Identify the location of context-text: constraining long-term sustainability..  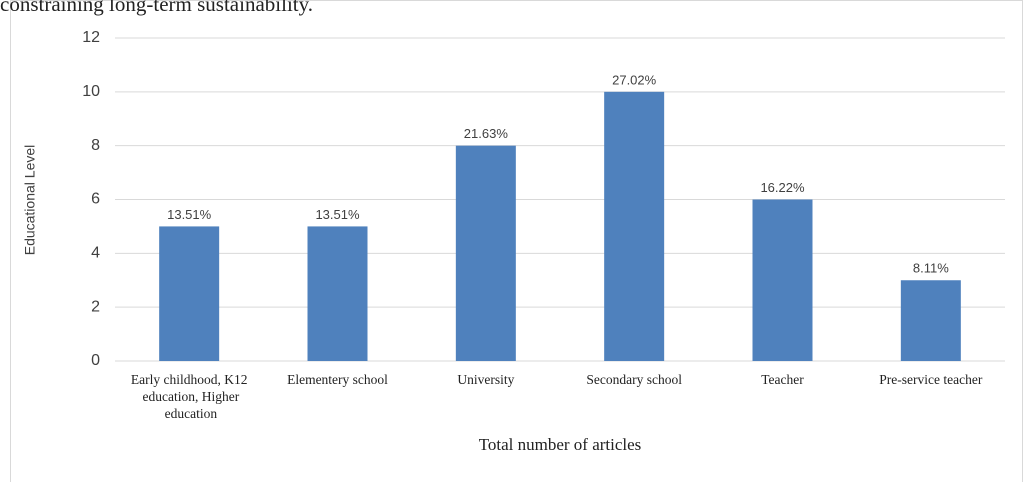
(156, 8).